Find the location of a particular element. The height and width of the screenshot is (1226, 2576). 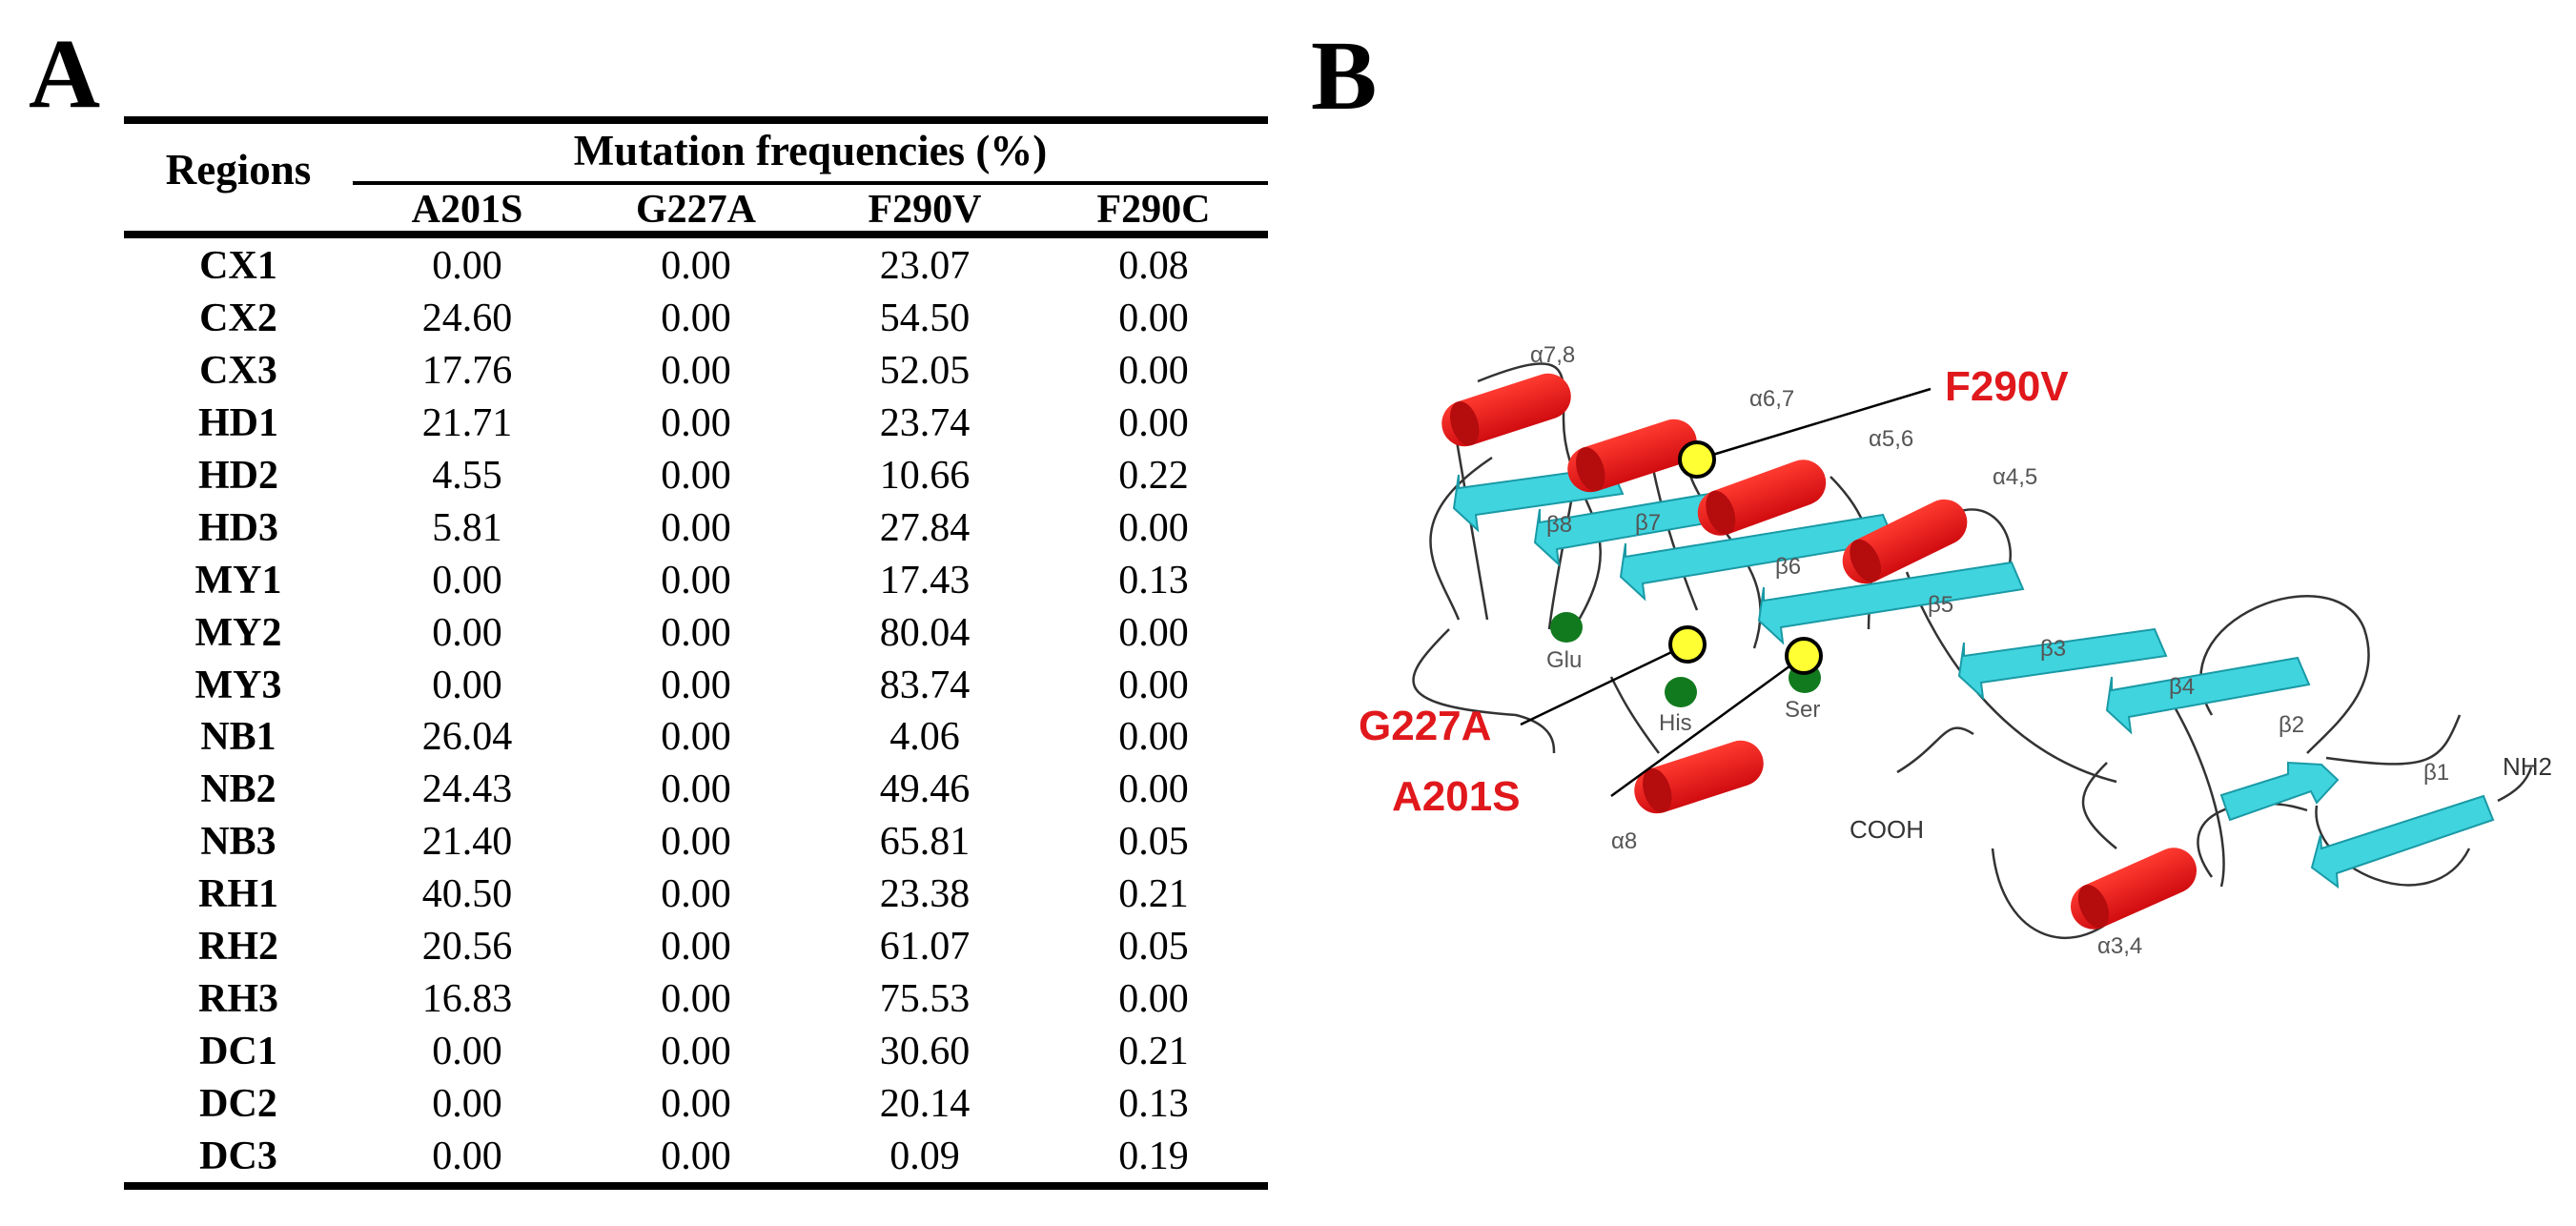

column-header: A201S is located at coordinates (467, 210).